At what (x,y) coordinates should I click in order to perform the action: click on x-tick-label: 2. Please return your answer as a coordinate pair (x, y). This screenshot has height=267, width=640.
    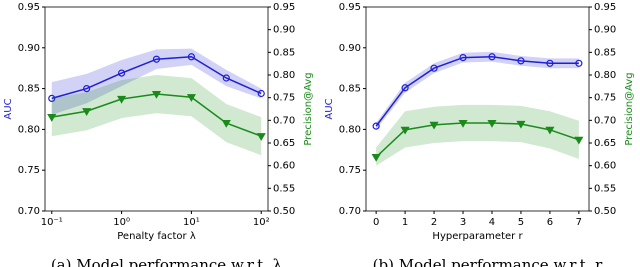
    Looking at the image, I should click on (434, 222).